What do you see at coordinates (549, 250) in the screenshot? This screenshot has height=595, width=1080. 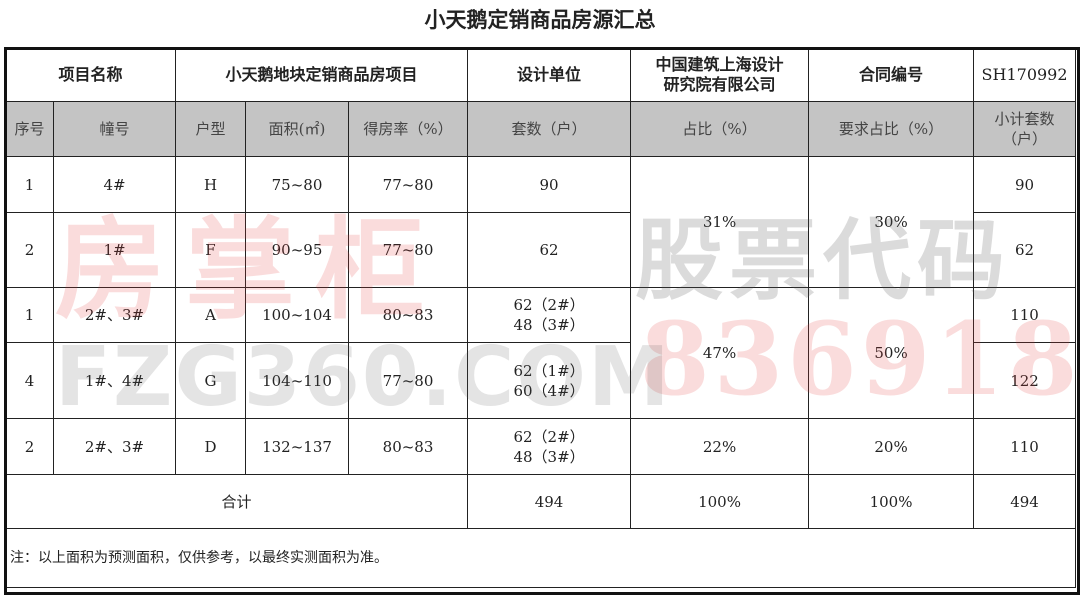 I see `units-cell: 62` at bounding box center [549, 250].